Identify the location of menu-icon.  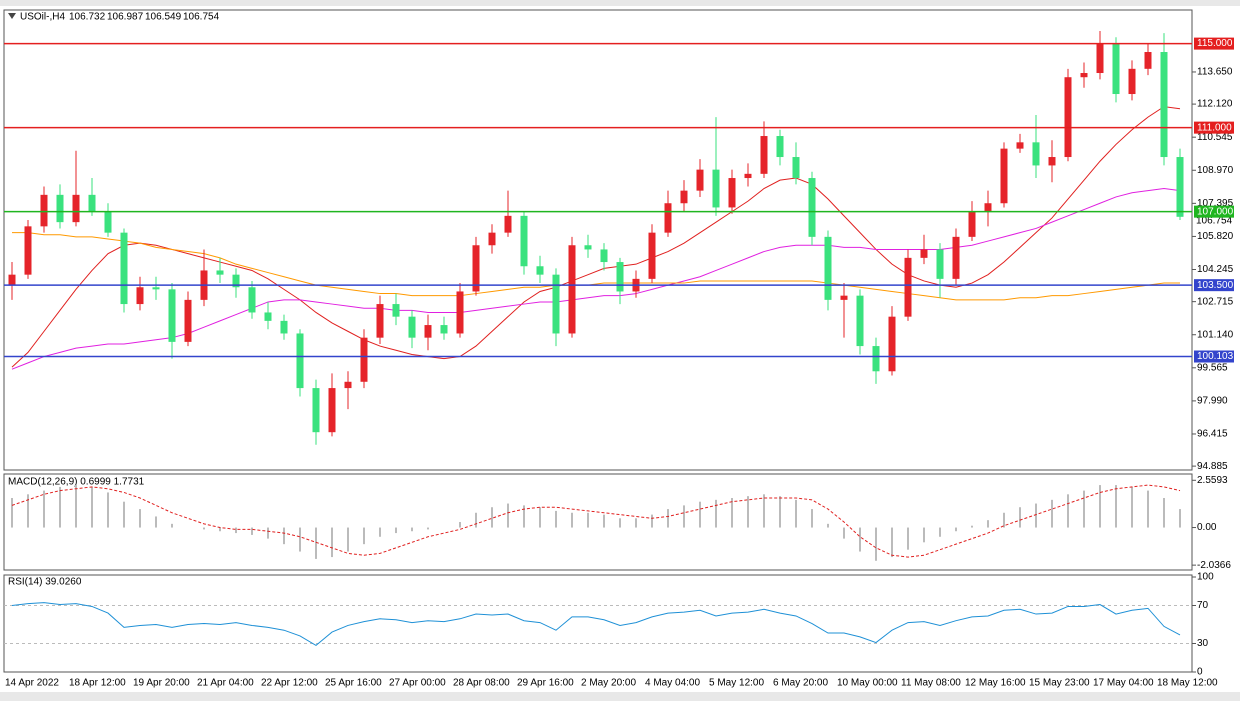
(12, 16).